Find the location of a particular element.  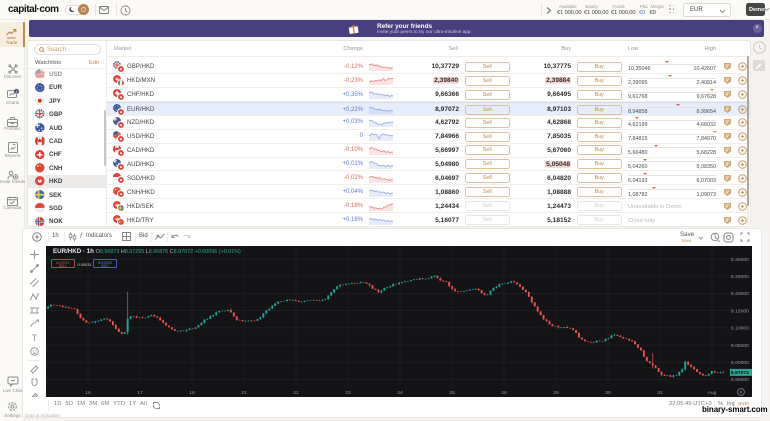

svg-text: 24 is located at coordinates (400, 393).